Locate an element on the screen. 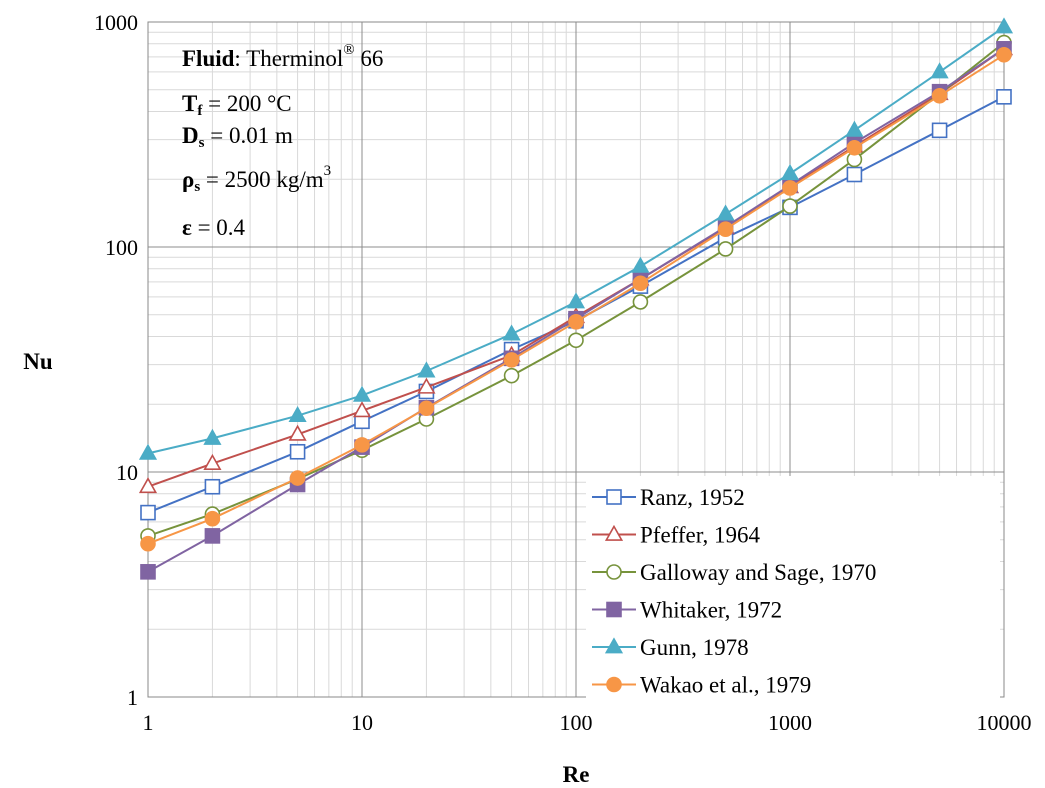 The height and width of the screenshot is (788, 1045). x-axis-label: Re is located at coordinates (576, 774).